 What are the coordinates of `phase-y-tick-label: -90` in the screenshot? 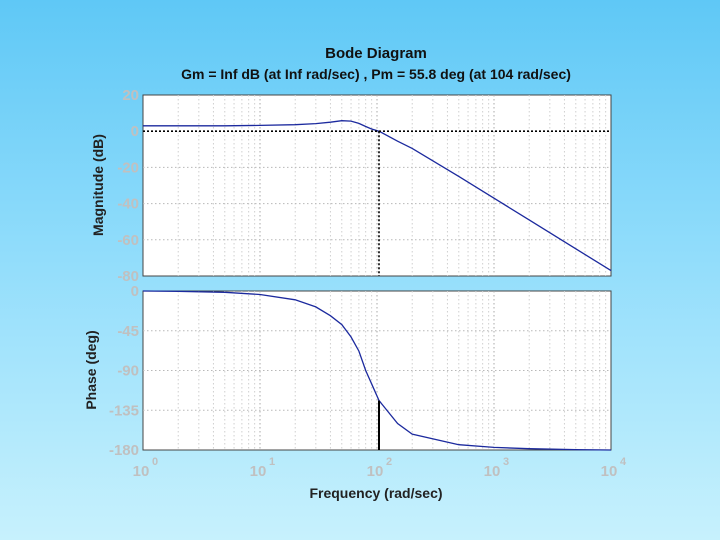 It's located at (128, 371).